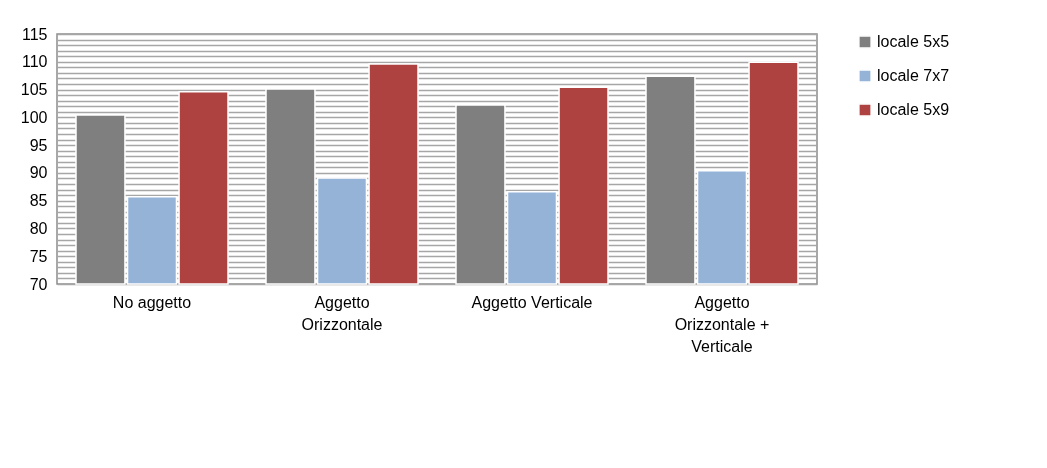 This screenshot has height=468, width=1047. What do you see at coordinates (34, 90) in the screenshot?
I see `y-tick-label: 105` at bounding box center [34, 90].